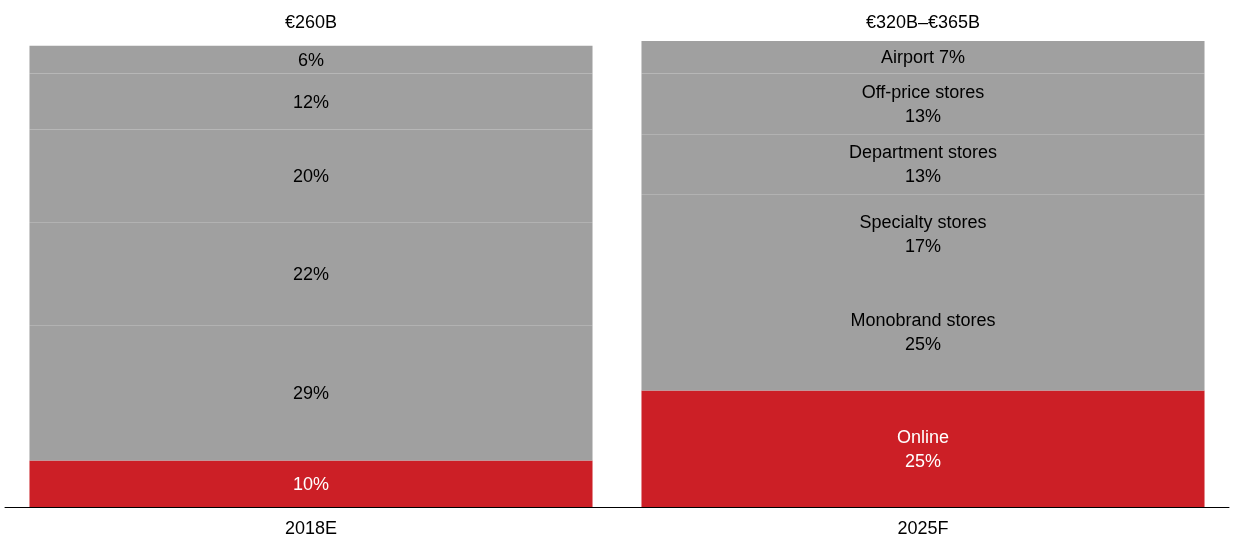 The height and width of the screenshot is (544, 1234). I want to click on text: €260B, so click(311, 22).